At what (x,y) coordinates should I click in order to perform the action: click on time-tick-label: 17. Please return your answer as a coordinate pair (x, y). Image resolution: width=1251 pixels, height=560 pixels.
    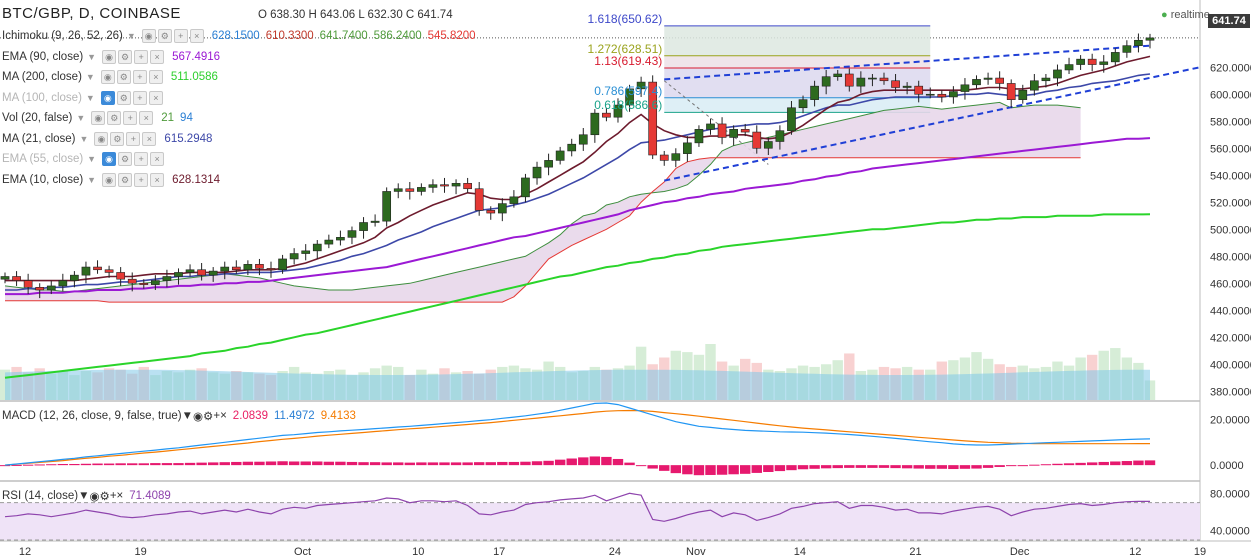
    Looking at the image, I should click on (499, 552).